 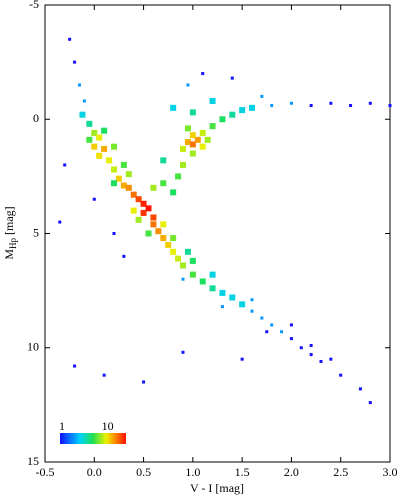 What do you see at coordinates (217, 488) in the screenshot?
I see `x-axis-label: V - I [mag]` at bounding box center [217, 488].